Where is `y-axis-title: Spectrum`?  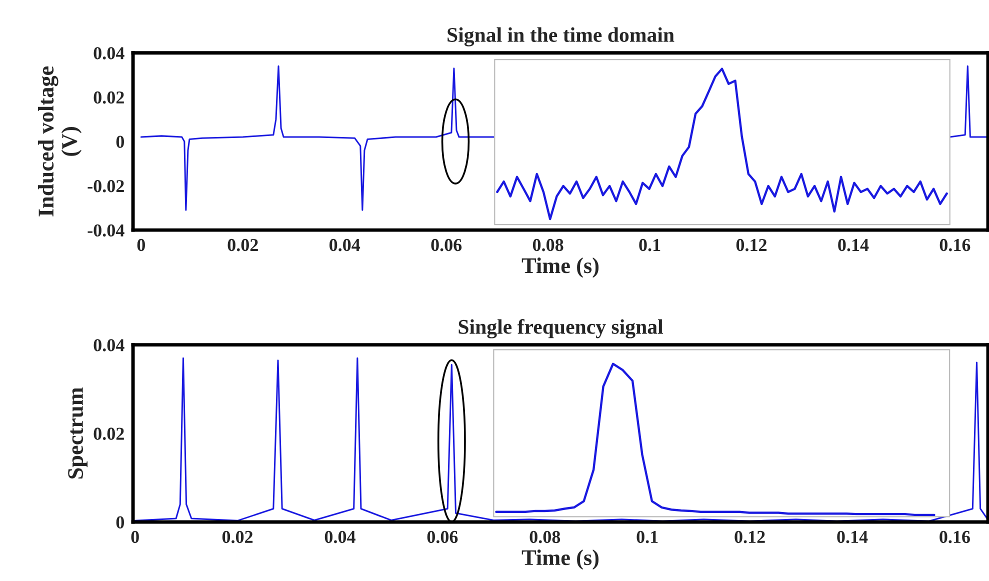 y-axis-title: Spectrum is located at coordinates (78, 433).